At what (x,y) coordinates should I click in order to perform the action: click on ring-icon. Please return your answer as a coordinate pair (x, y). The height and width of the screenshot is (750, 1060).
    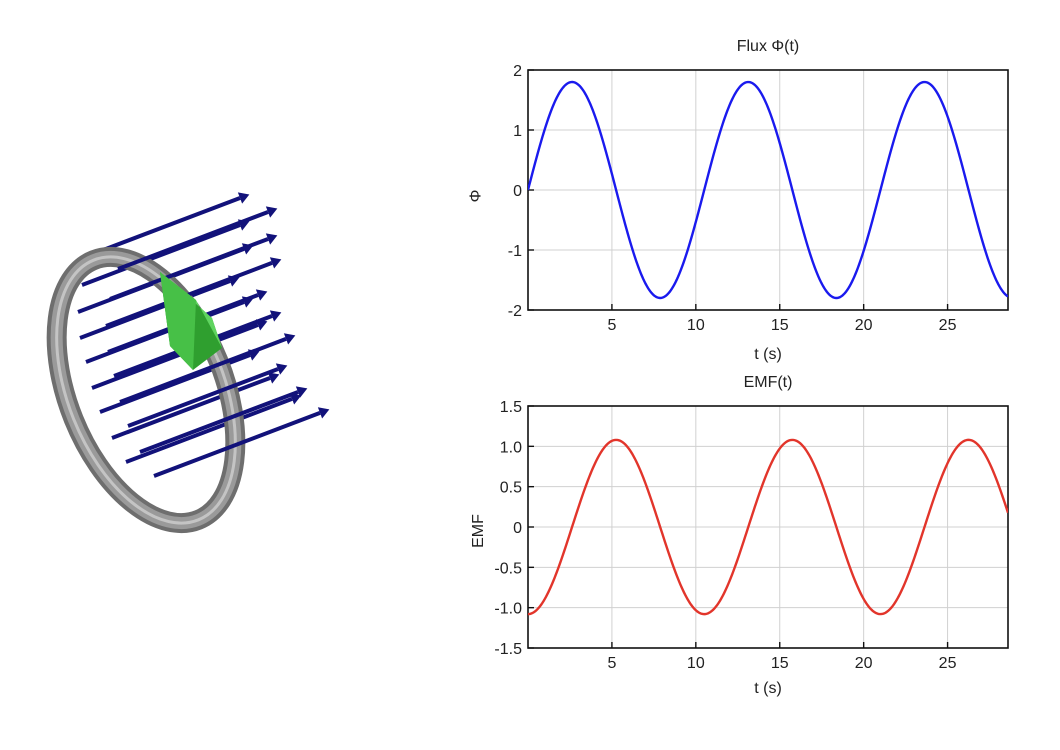
    Looking at the image, I should click on (146, 390).